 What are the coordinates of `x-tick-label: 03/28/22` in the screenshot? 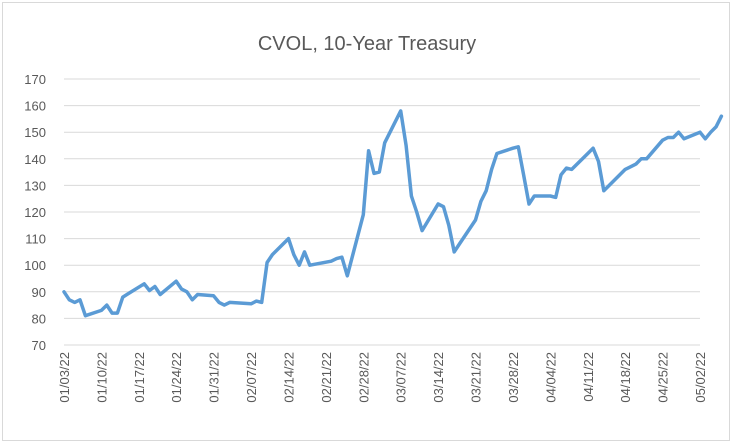 It's located at (513, 377).